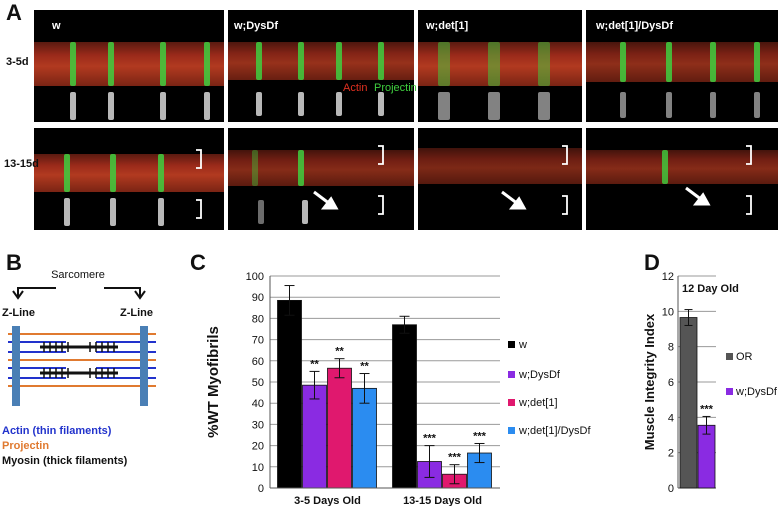 The image size is (784, 506). What do you see at coordinates (258, 383) in the screenshot?
I see `y-tick-label: 50` at bounding box center [258, 383].